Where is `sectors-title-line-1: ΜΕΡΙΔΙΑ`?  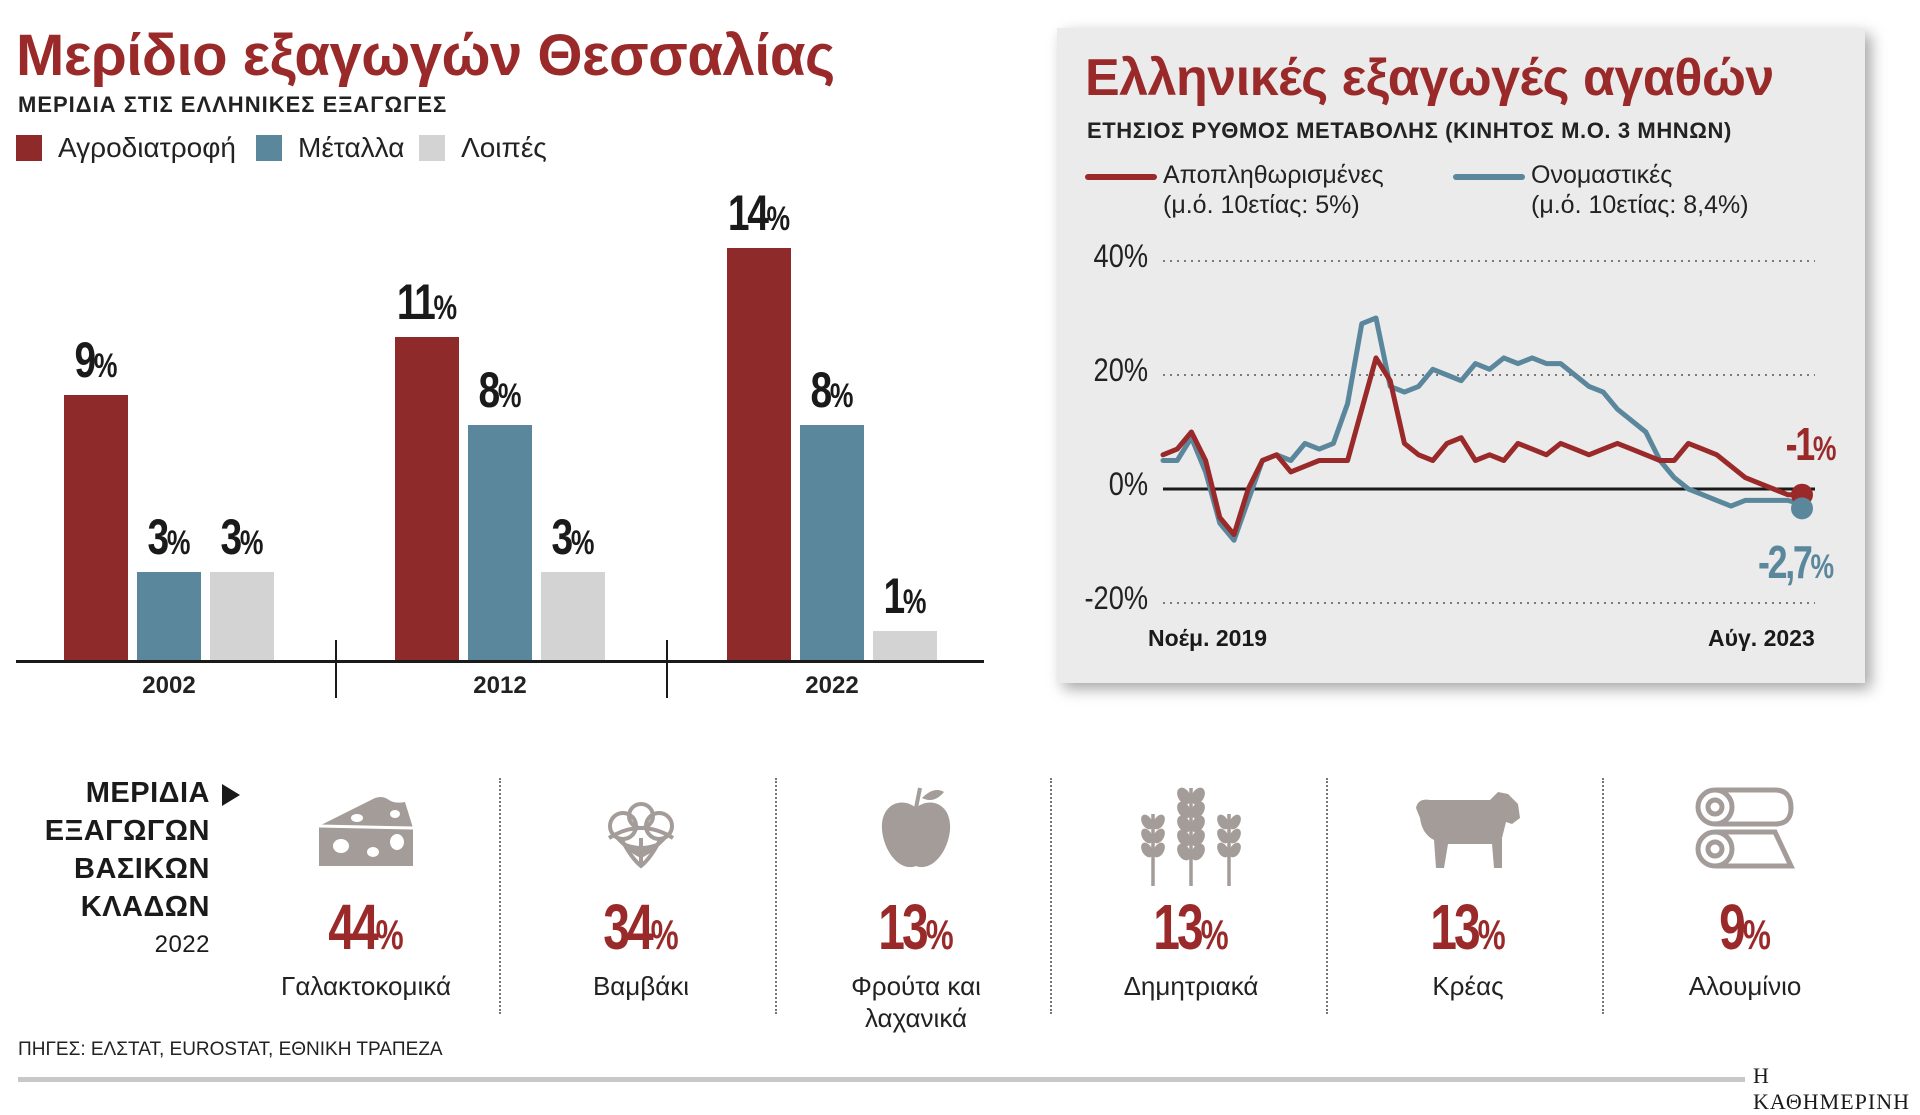
sectors-title-line-1: ΜΕΡΙΔΙΑ is located at coordinates (147, 793).